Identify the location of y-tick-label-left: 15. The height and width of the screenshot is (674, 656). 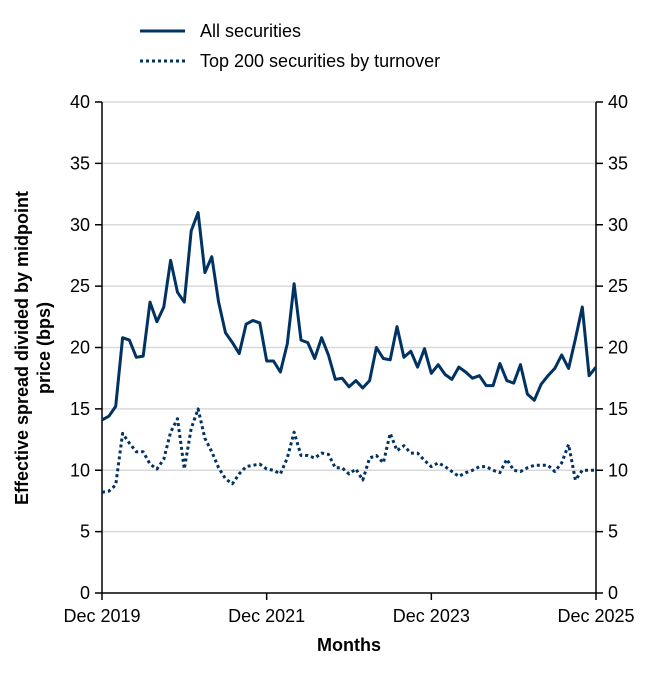
(80, 409).